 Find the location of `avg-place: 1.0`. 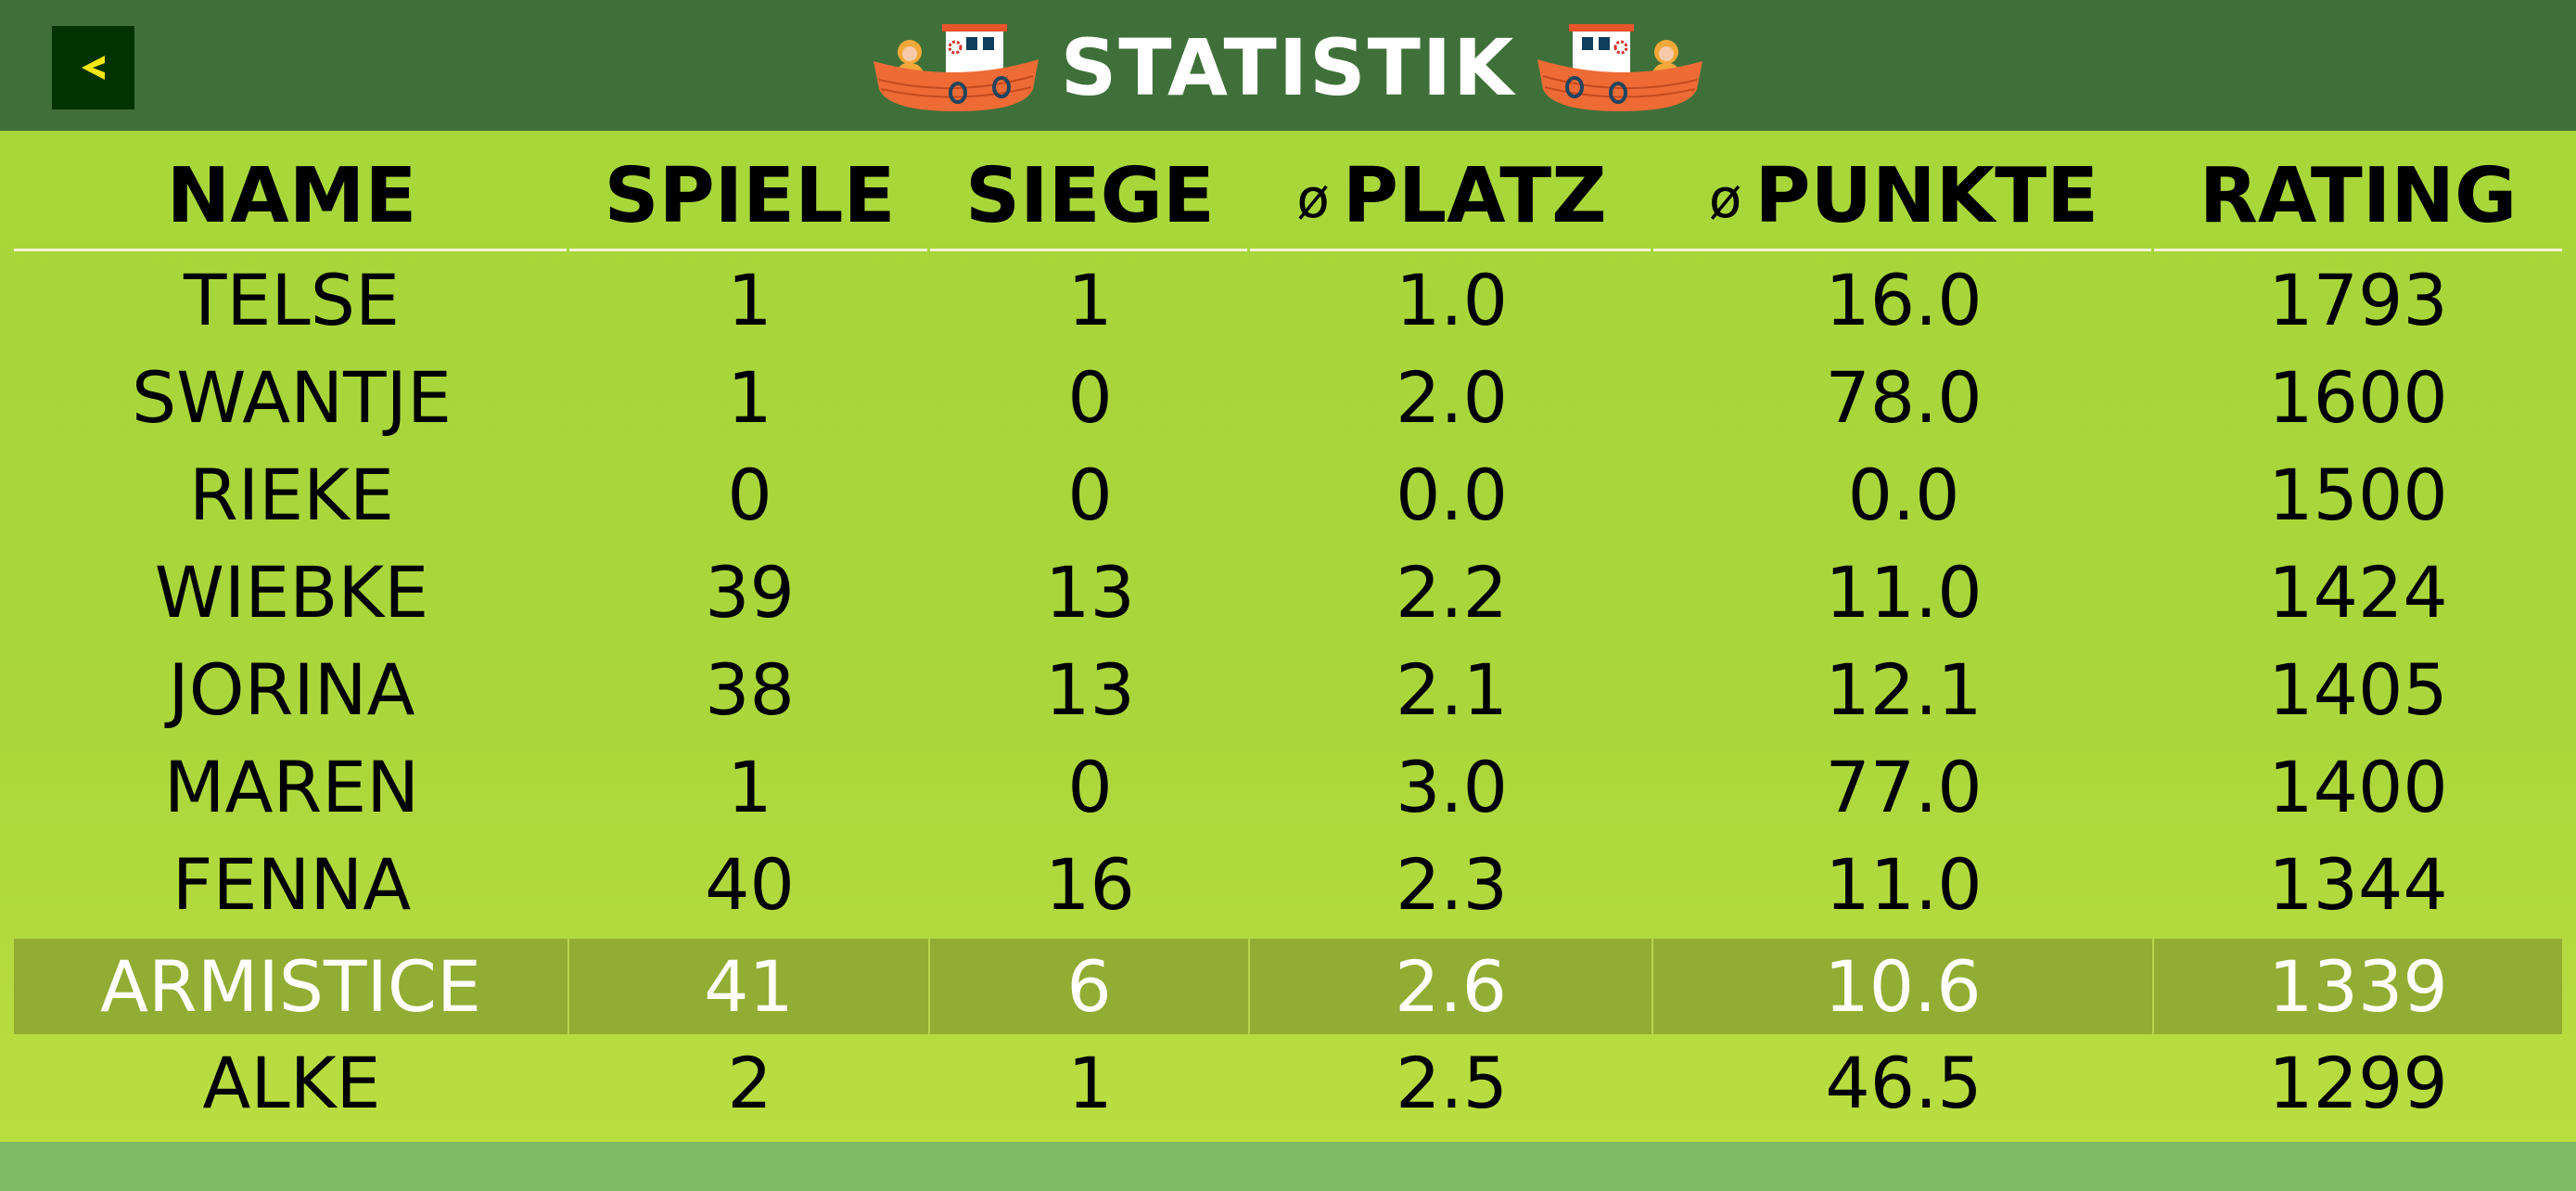

avg-place: 1.0 is located at coordinates (1452, 300).